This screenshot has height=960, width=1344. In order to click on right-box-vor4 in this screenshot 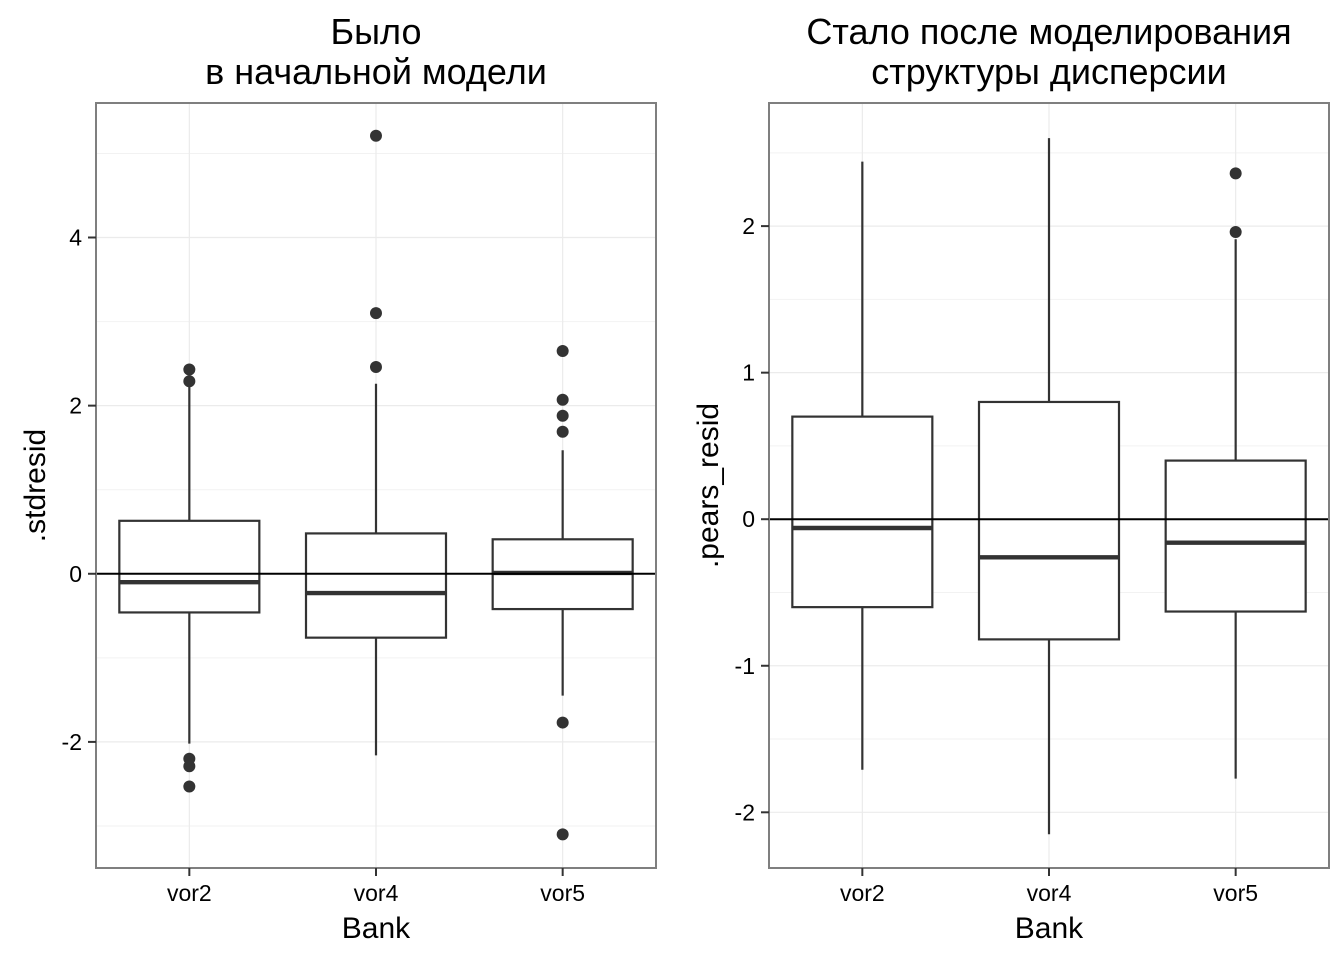, I will do `click(1049, 486)`.